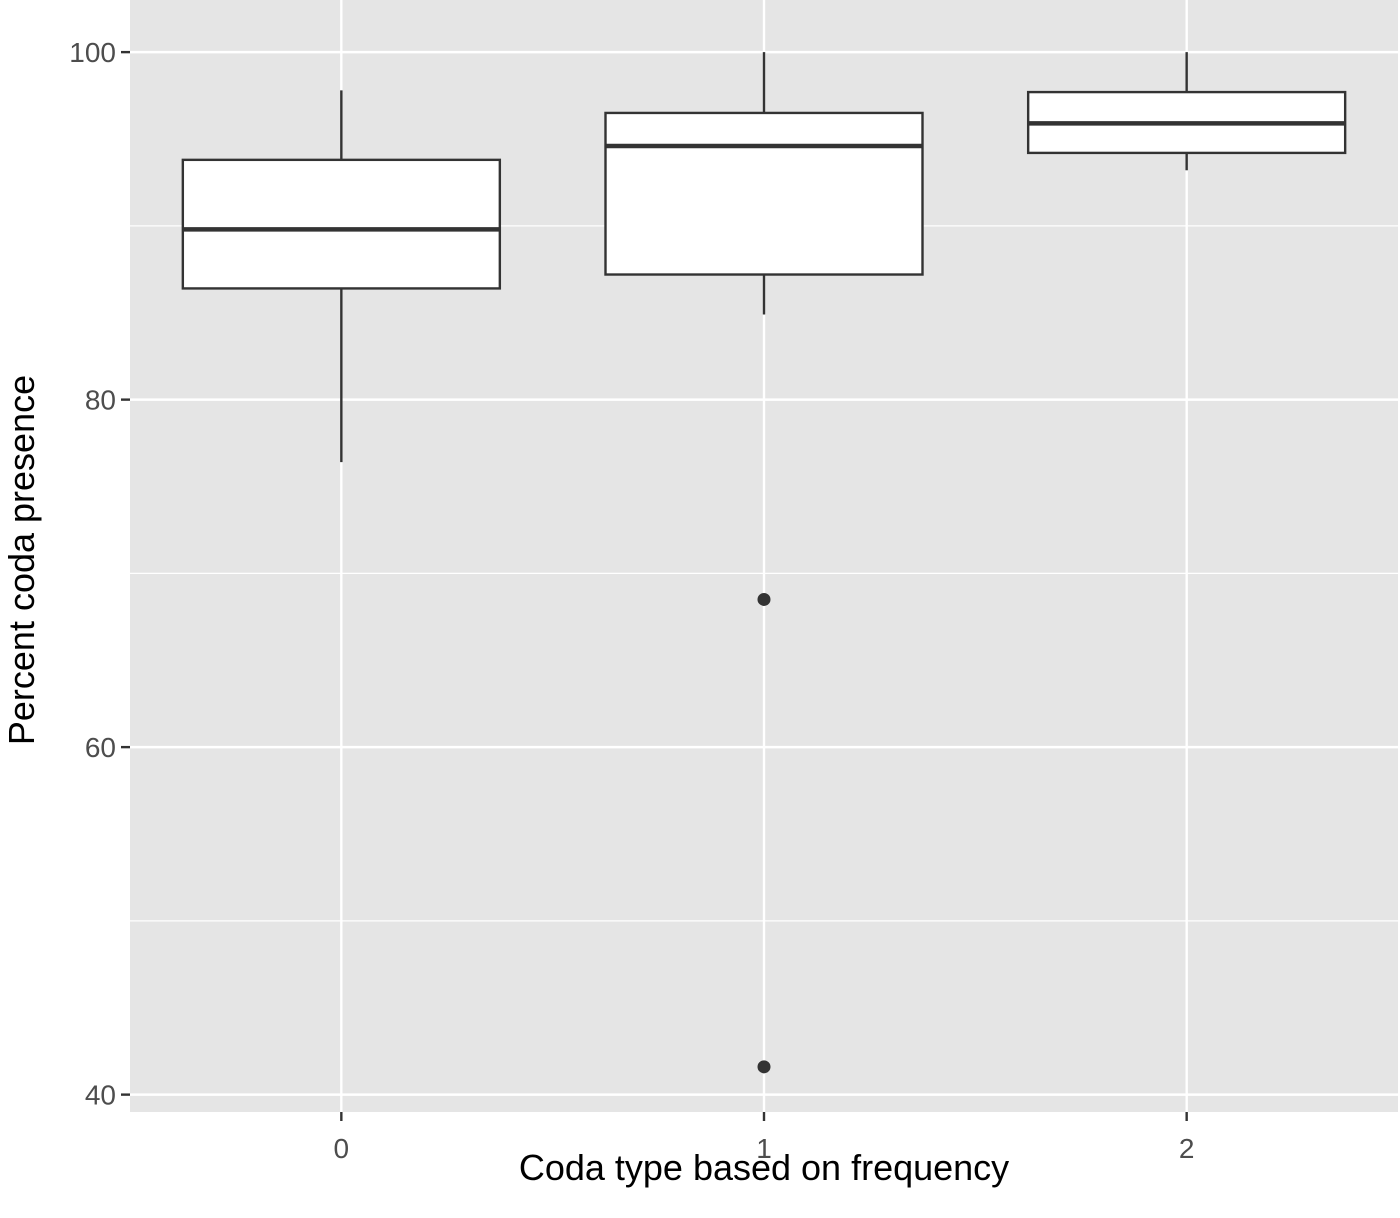  Describe the element at coordinates (342, 1148) in the screenshot. I see `x-tick-label: 0` at that location.